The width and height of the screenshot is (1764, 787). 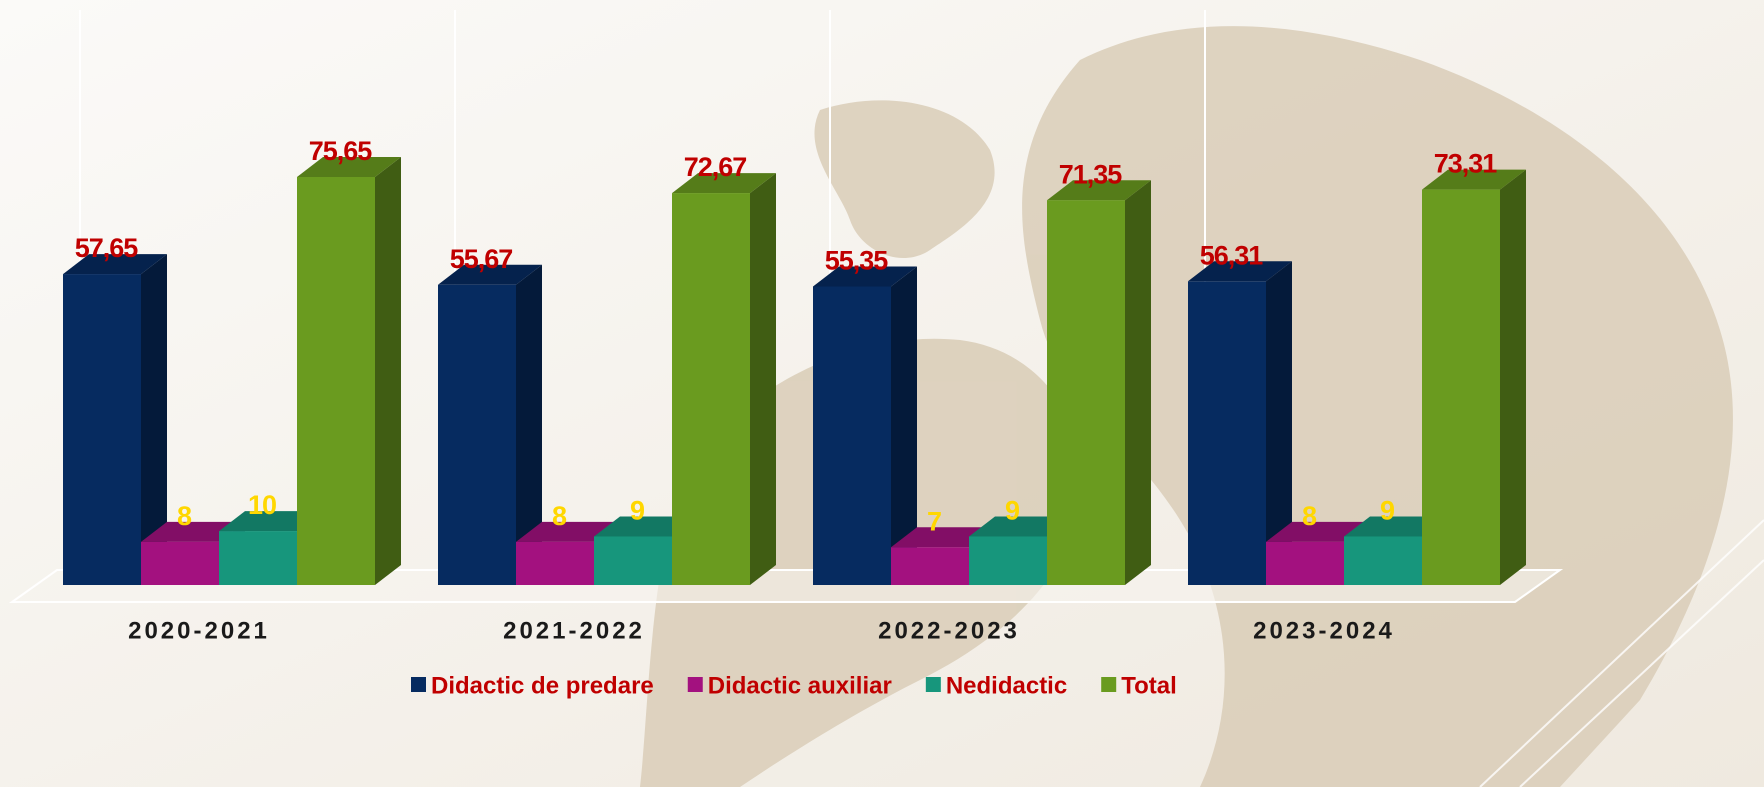 What do you see at coordinates (857, 261) in the screenshot?
I see `data-label: 55,35` at bounding box center [857, 261].